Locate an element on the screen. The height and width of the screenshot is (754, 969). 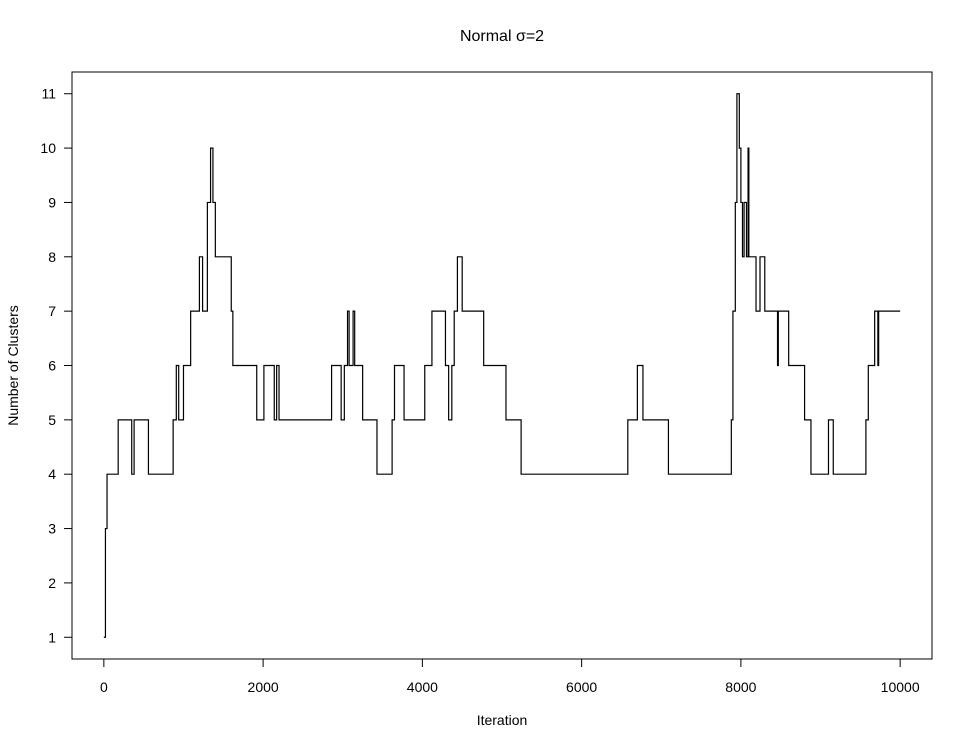
y-tick-label: 1 is located at coordinates (52, 637).